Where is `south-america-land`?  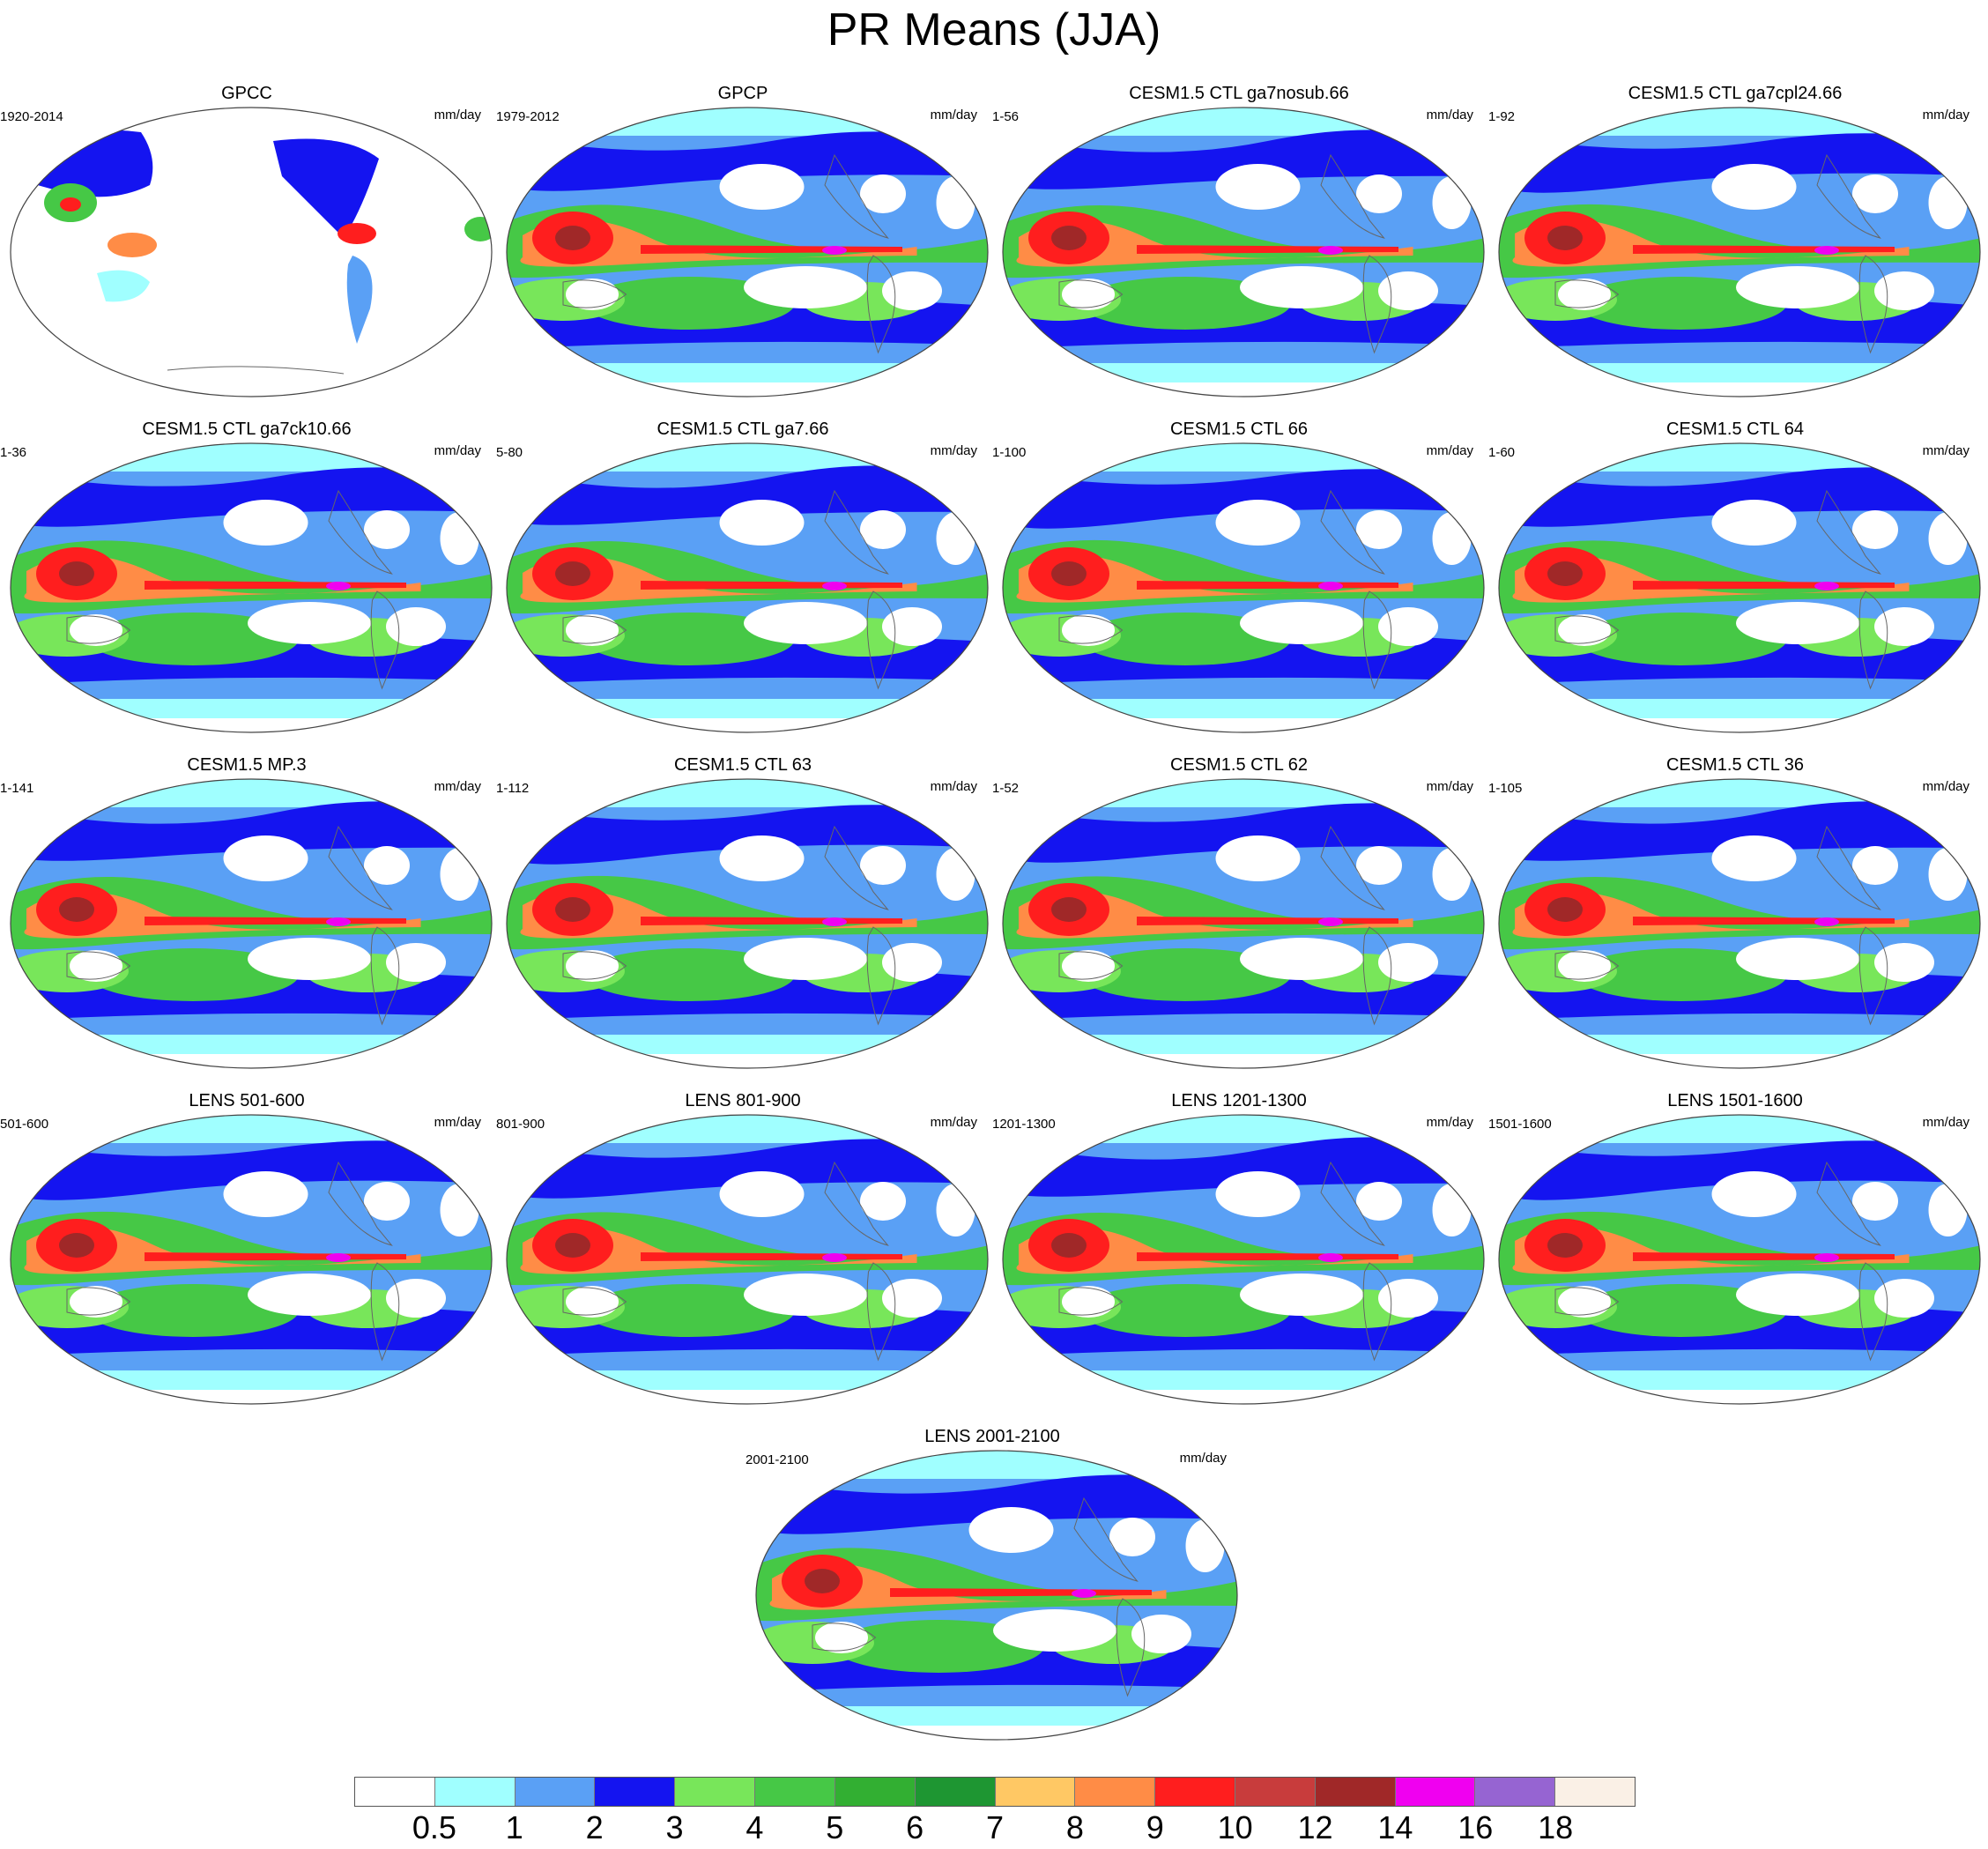 south-america-land is located at coordinates (359, 300).